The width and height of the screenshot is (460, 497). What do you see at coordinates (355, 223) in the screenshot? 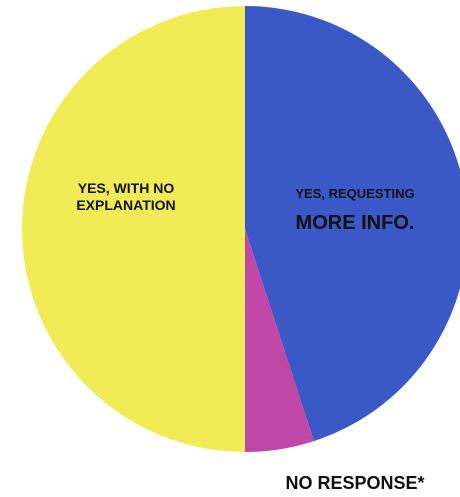
I see `pie-slice-label-1-line-2: MORE INFO.` at bounding box center [355, 223].